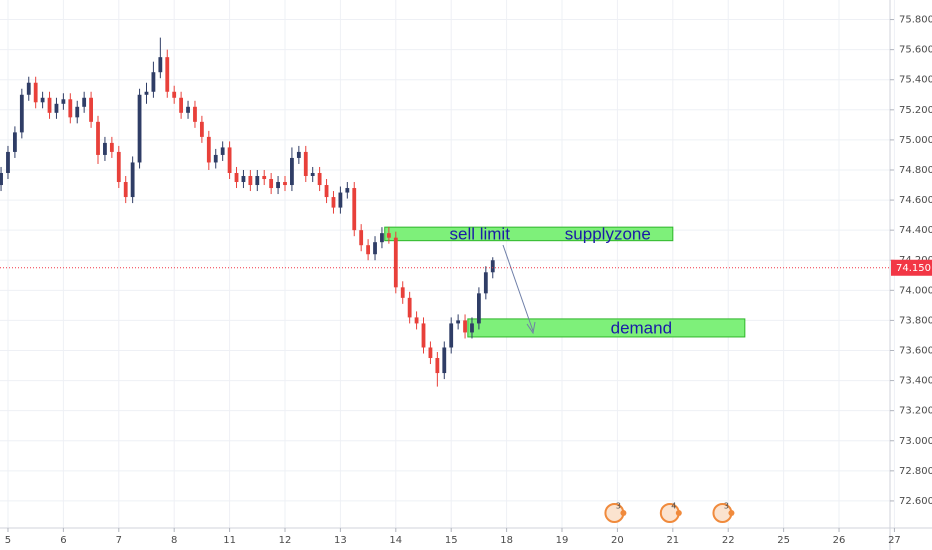 The image size is (932, 550). I want to click on y-tick-label: 72.600, so click(915, 501).